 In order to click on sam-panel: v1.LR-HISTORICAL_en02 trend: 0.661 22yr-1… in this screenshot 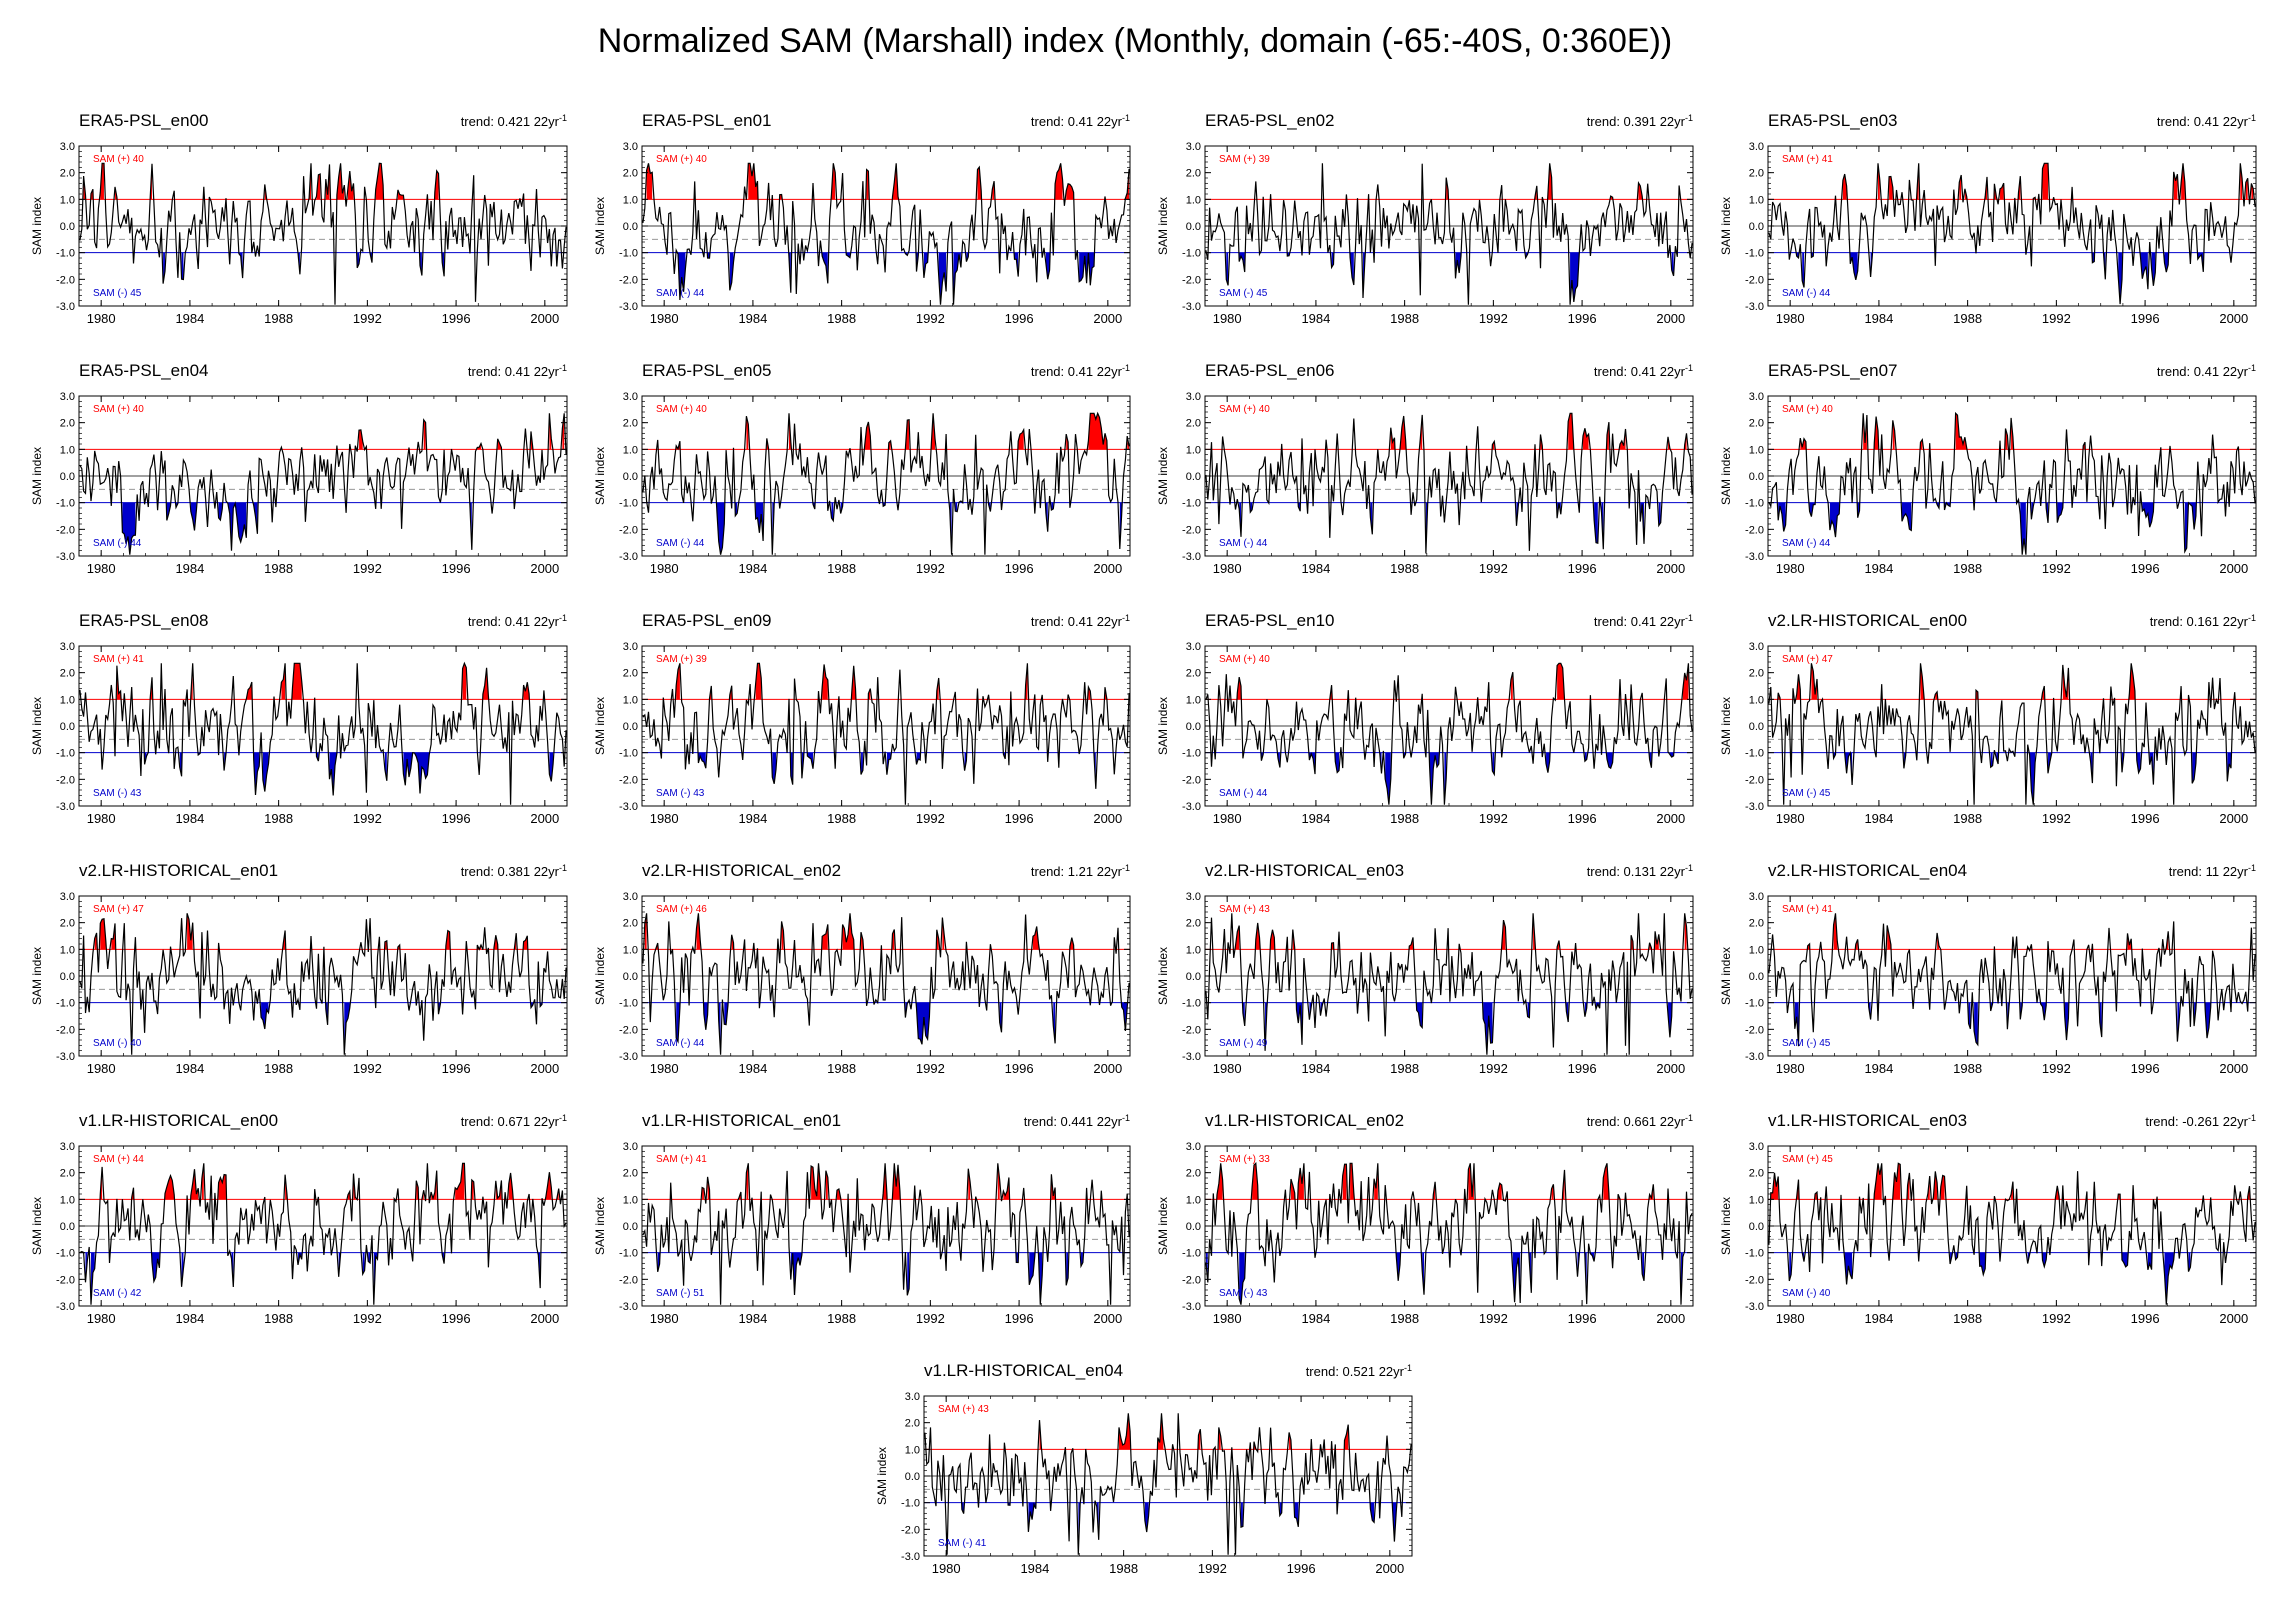, I will do `click(1423, 1220)`.